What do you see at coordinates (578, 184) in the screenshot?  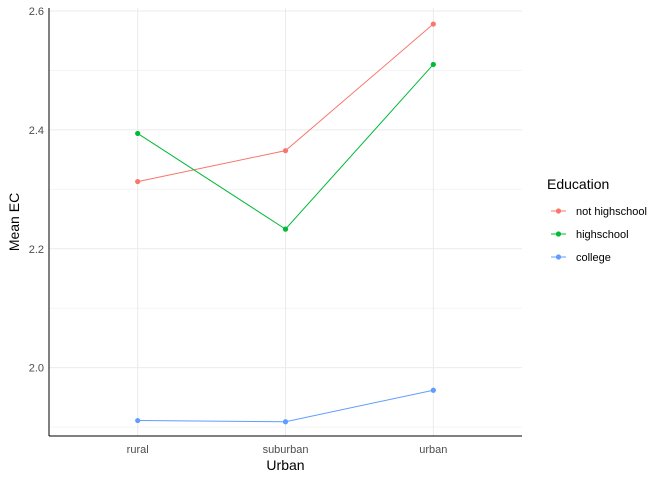 I see `legend-title: Education` at bounding box center [578, 184].